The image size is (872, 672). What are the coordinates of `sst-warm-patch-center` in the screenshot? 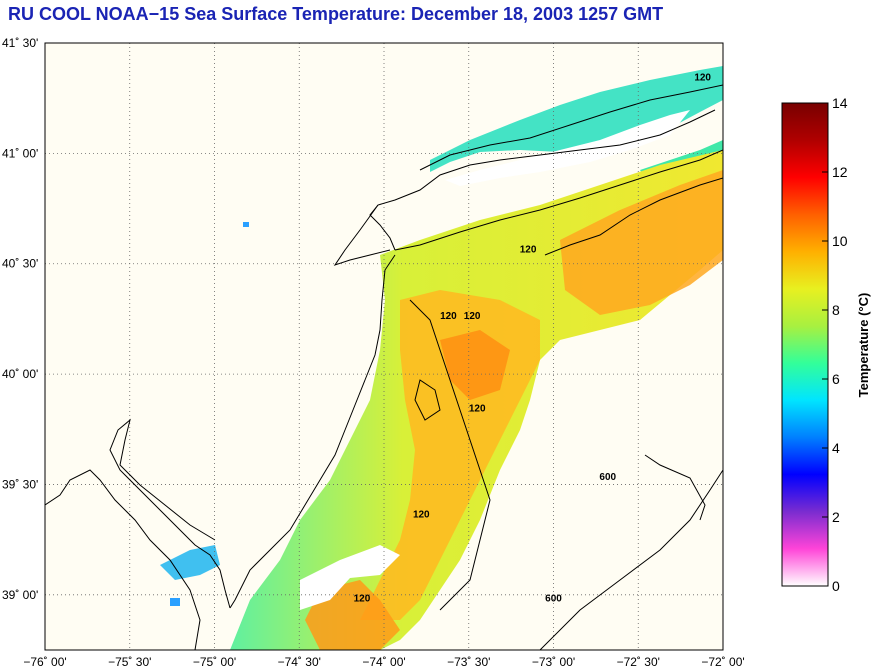 It's located at (475, 365).